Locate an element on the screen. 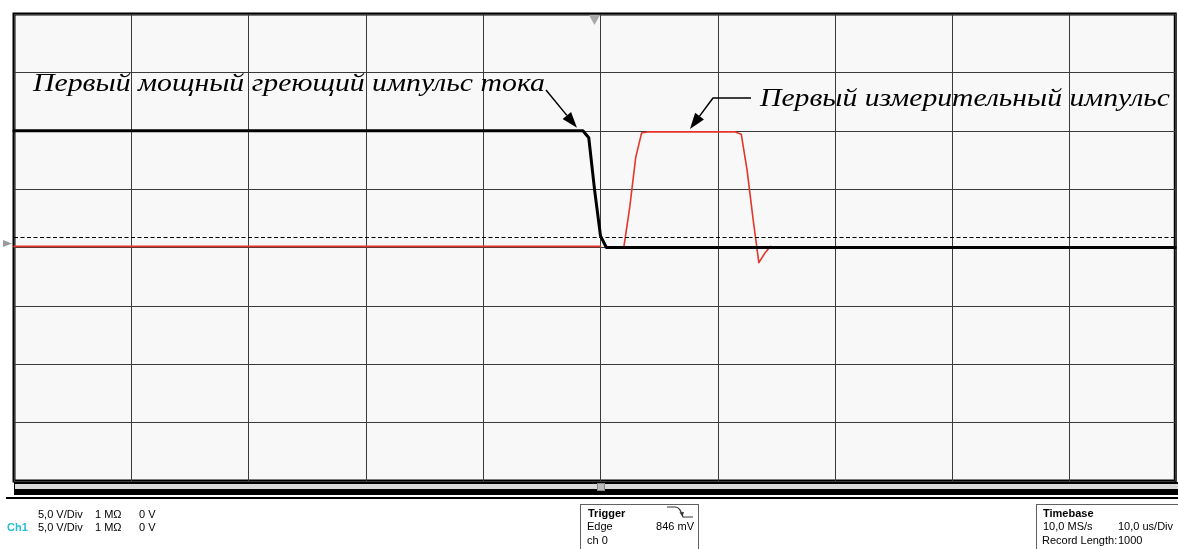 The height and width of the screenshot is (549, 1178). text: Timebase is located at coordinates (1068, 512).